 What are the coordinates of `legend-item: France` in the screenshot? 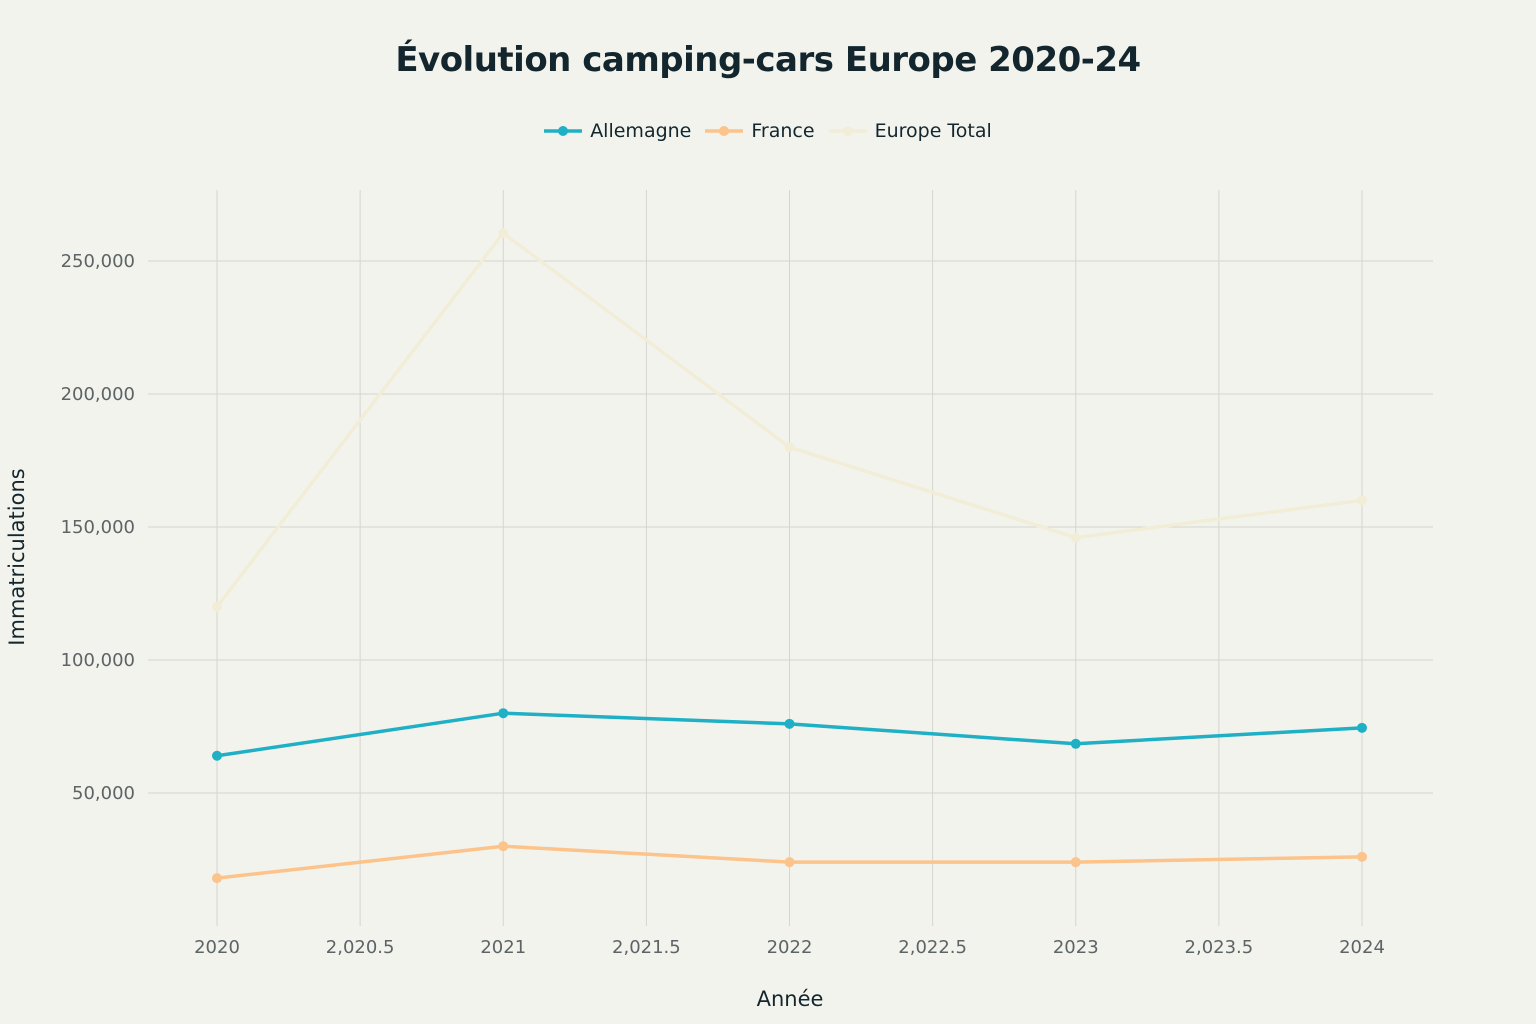 It's located at (760, 131).